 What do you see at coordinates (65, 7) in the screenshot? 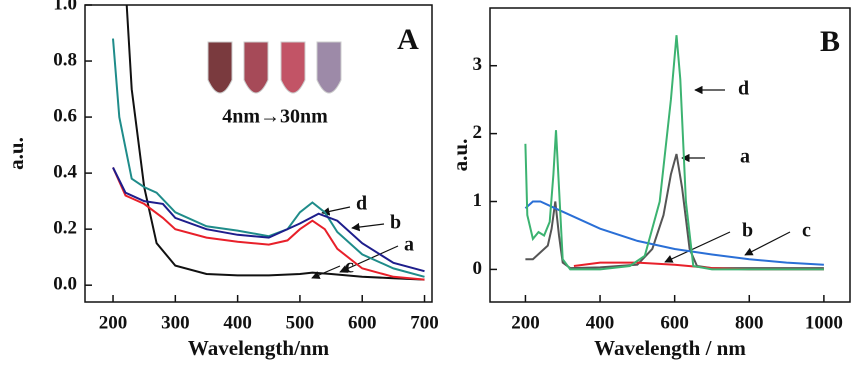
I see `y-tick-label: 1.0` at bounding box center [65, 7].